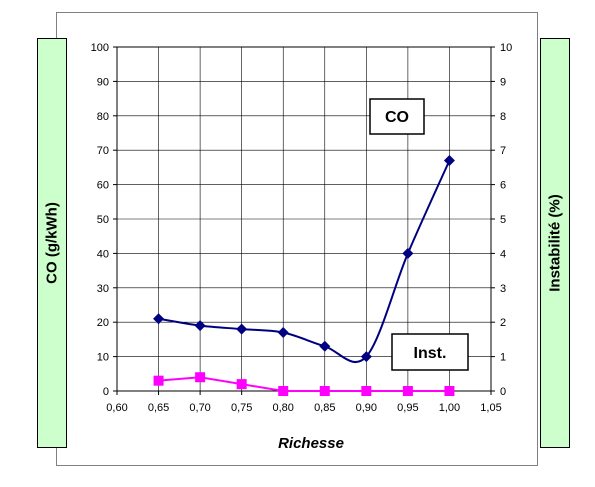  Describe the element at coordinates (506, 48) in the screenshot. I see `y-right-tick-label: 10` at that location.